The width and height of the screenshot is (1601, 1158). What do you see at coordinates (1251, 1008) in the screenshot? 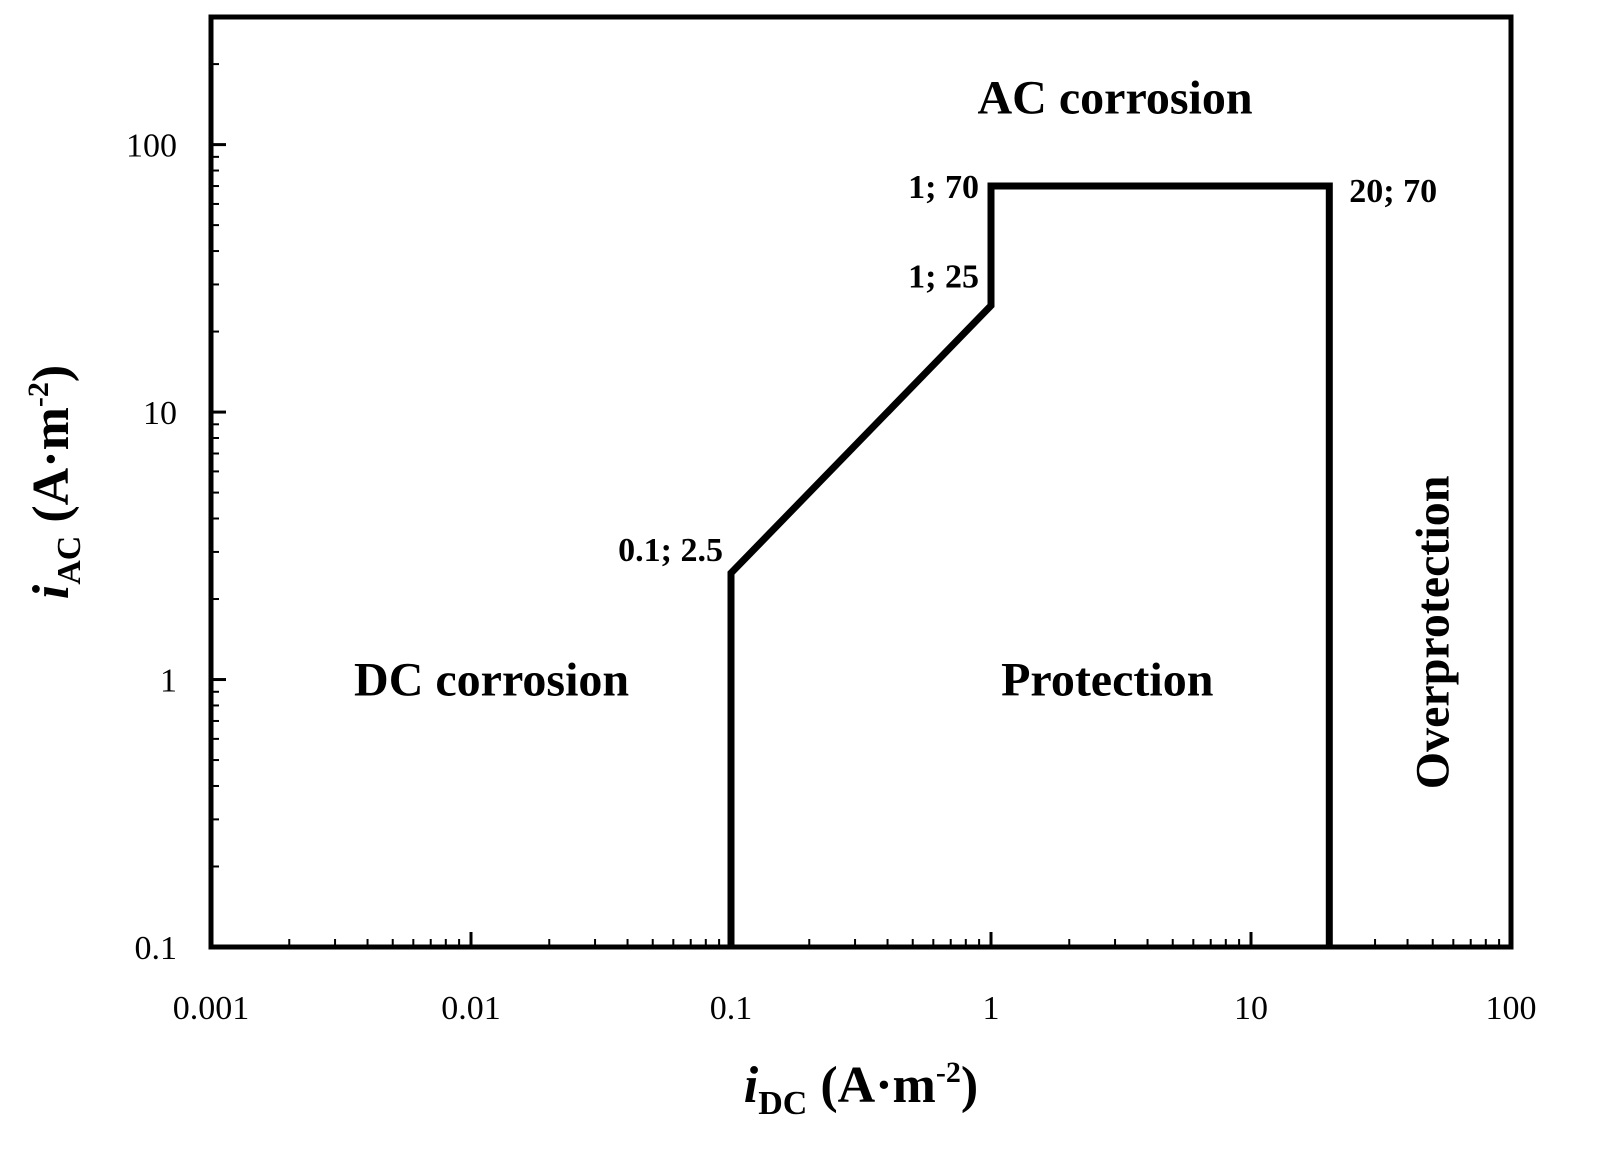
I see `x-tick-label: 10` at bounding box center [1251, 1008].